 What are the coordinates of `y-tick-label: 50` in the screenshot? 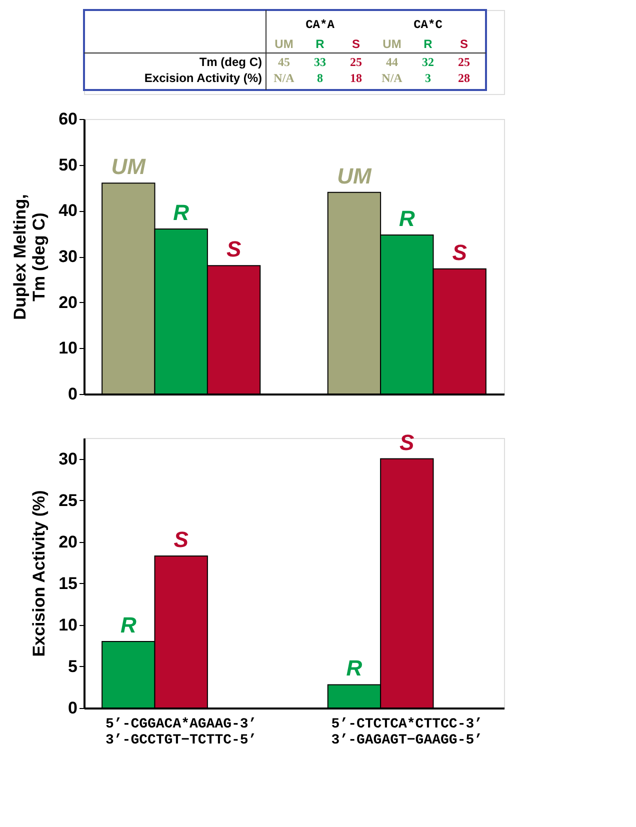 It's located at (68, 164).